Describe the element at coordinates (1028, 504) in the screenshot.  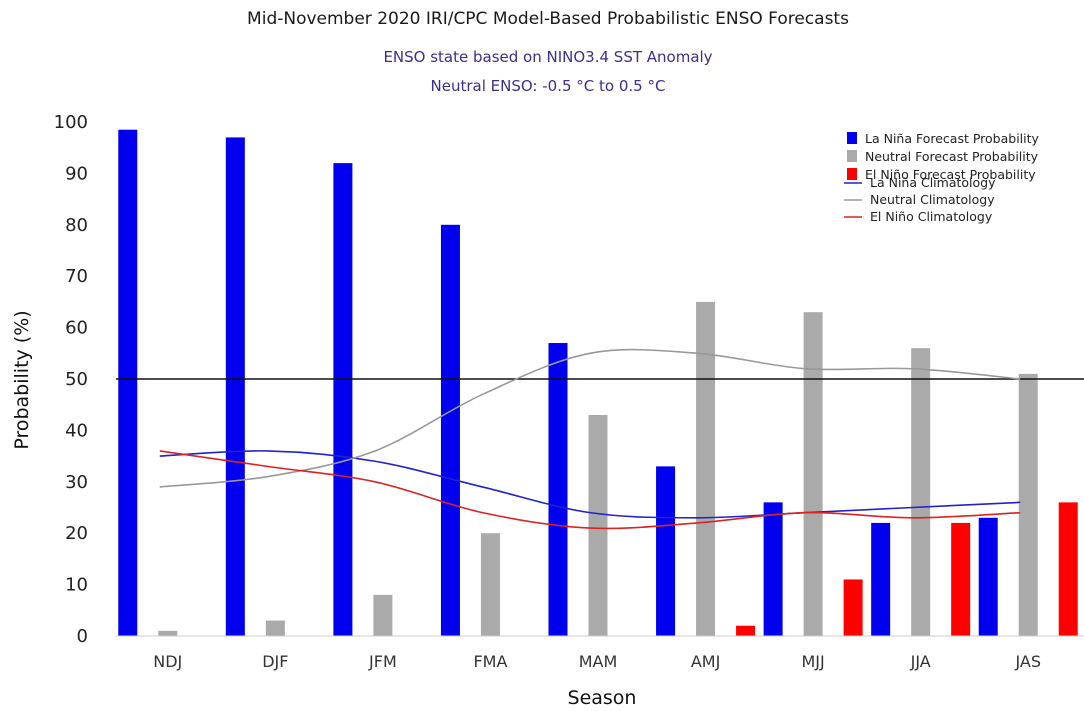
I see `neutral-bar-jas` at that location.